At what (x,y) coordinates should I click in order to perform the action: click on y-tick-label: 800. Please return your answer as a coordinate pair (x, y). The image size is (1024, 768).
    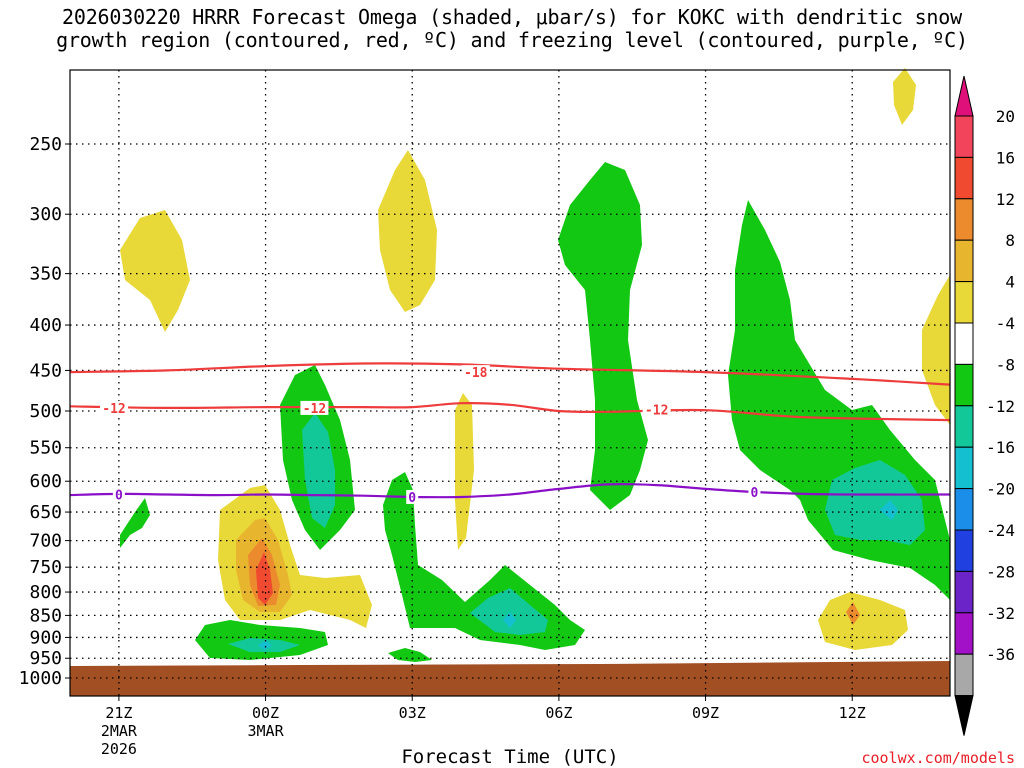
    Looking at the image, I should click on (45, 592).